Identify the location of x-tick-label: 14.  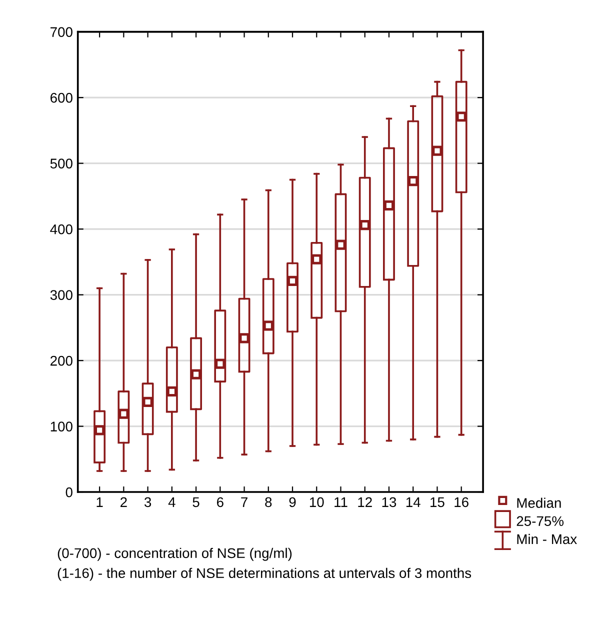
(413, 502).